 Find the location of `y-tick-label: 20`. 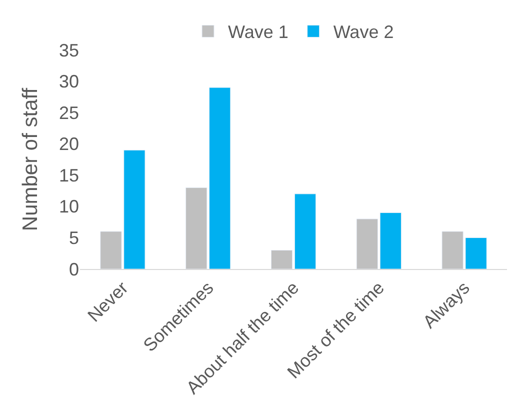

y-tick-label: 20 is located at coordinates (68, 144).